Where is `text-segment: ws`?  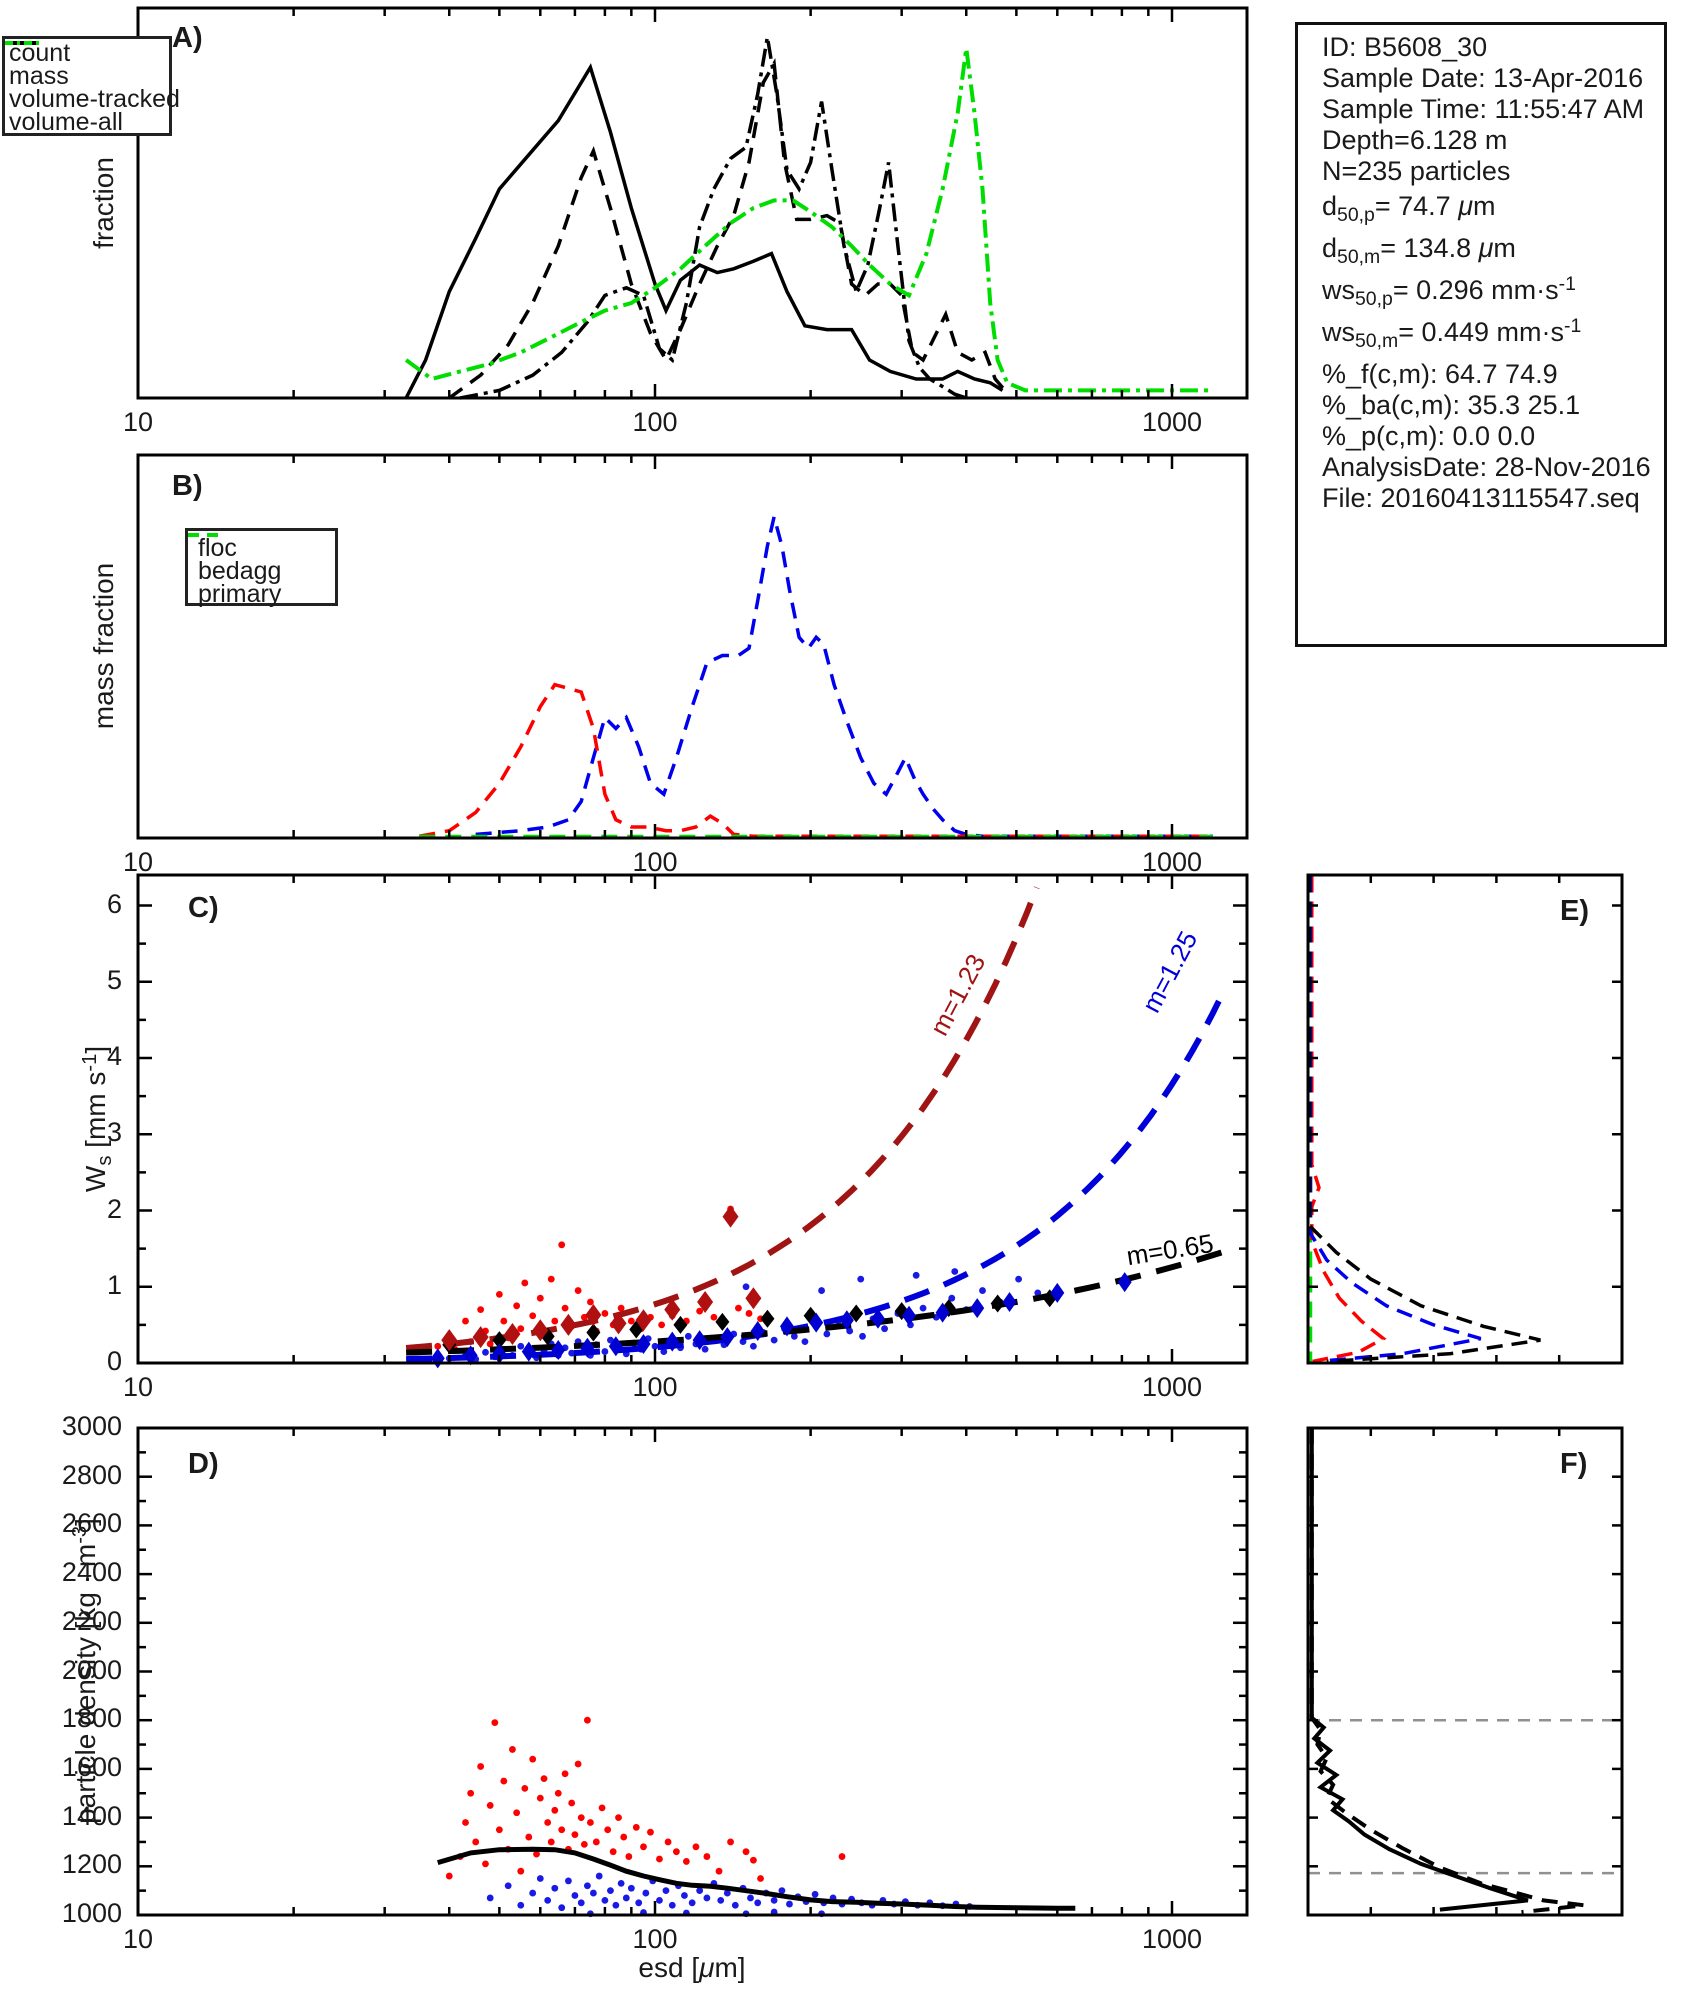 text-segment: ws is located at coordinates (1338, 290).